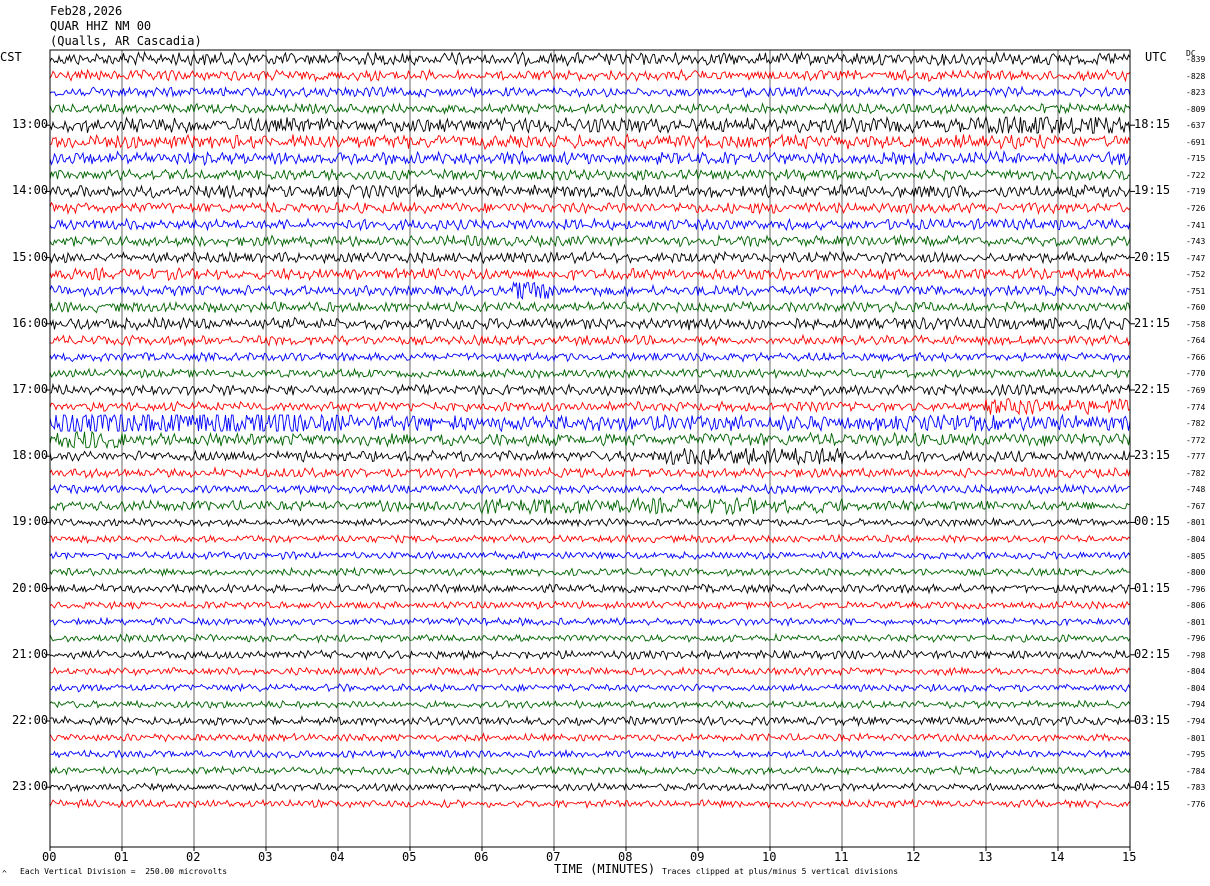 Image resolution: width=1210 pixels, height=886 pixels. What do you see at coordinates (1196, 242) in the screenshot?
I see `dc-offset-11: -743` at bounding box center [1196, 242].